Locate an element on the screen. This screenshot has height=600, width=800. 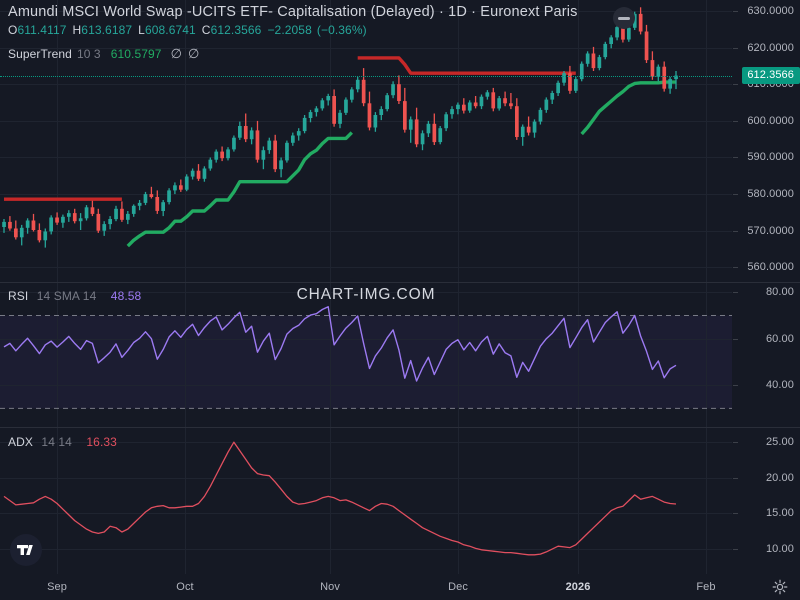
tradingview-logo-icon is located at coordinates (25, 549).